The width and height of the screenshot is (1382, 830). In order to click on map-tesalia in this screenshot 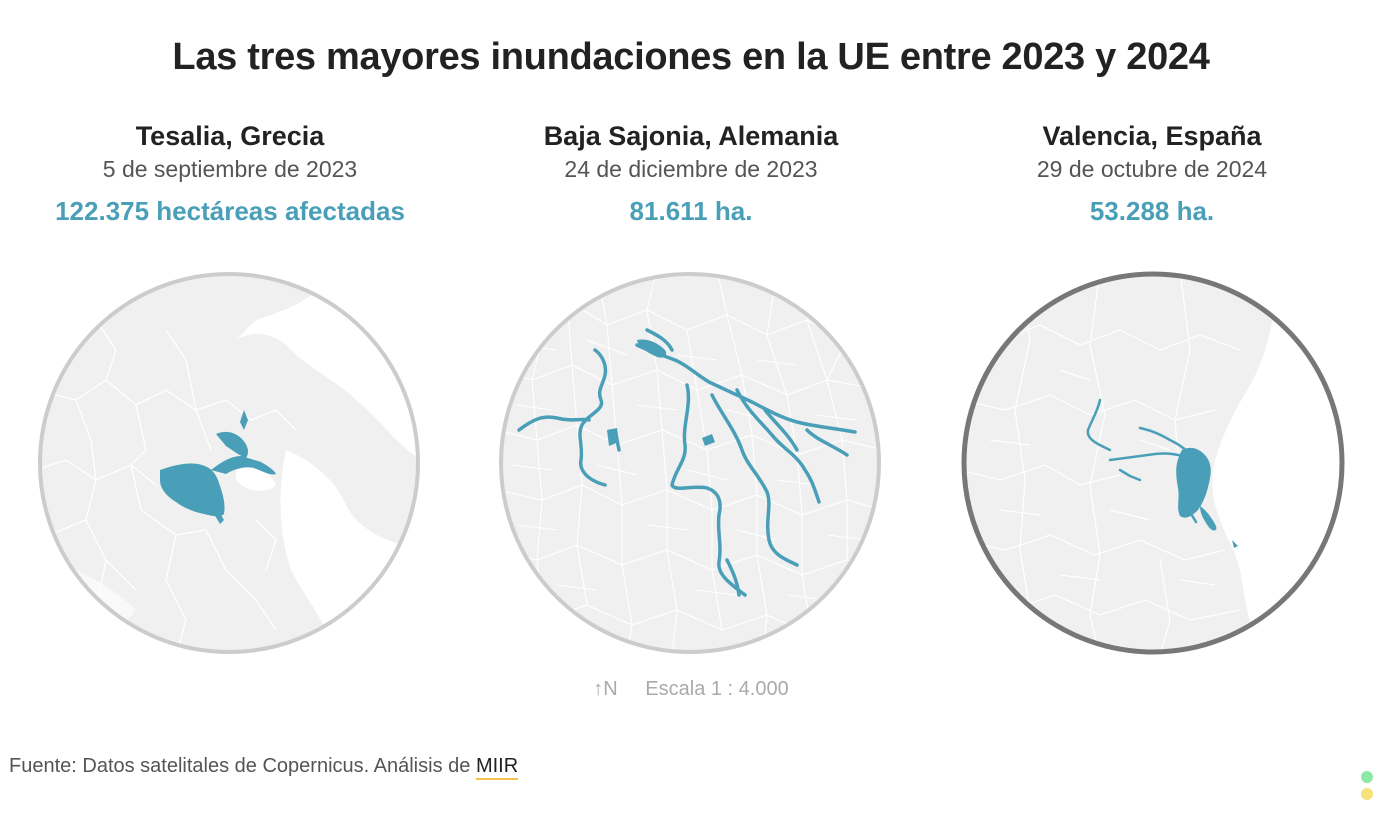, I will do `click(229, 463)`.